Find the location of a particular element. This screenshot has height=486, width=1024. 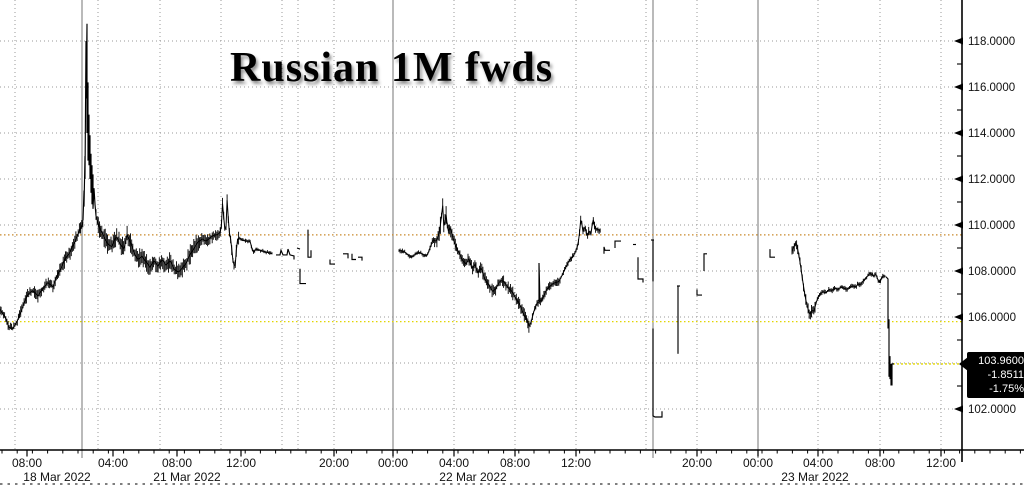

x-axis-minor-ticks is located at coordinates (511, 452).